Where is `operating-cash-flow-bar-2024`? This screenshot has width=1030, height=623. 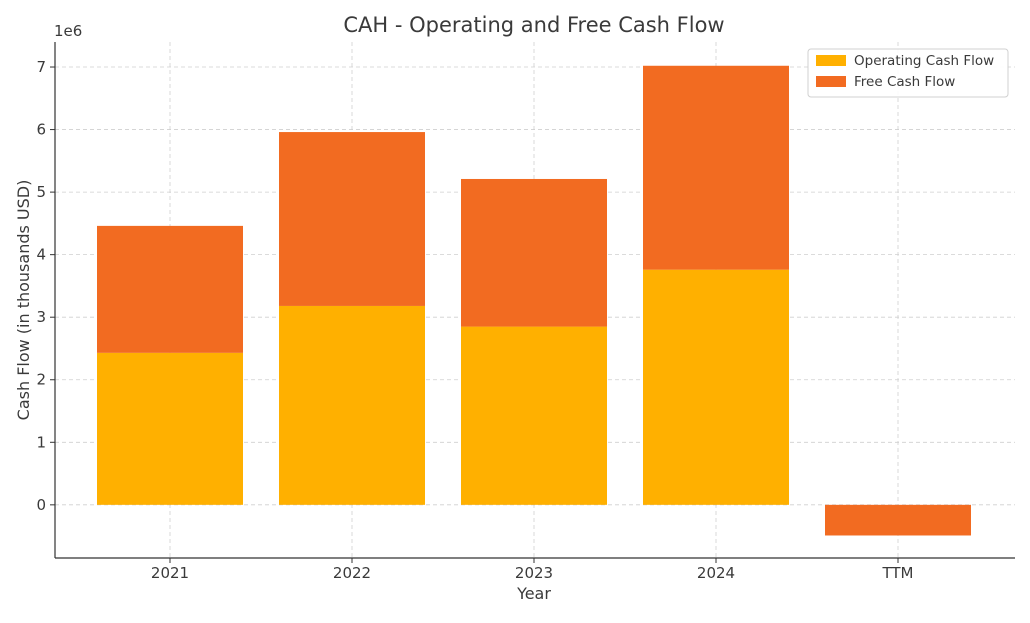 operating-cash-flow-bar-2024 is located at coordinates (716, 387).